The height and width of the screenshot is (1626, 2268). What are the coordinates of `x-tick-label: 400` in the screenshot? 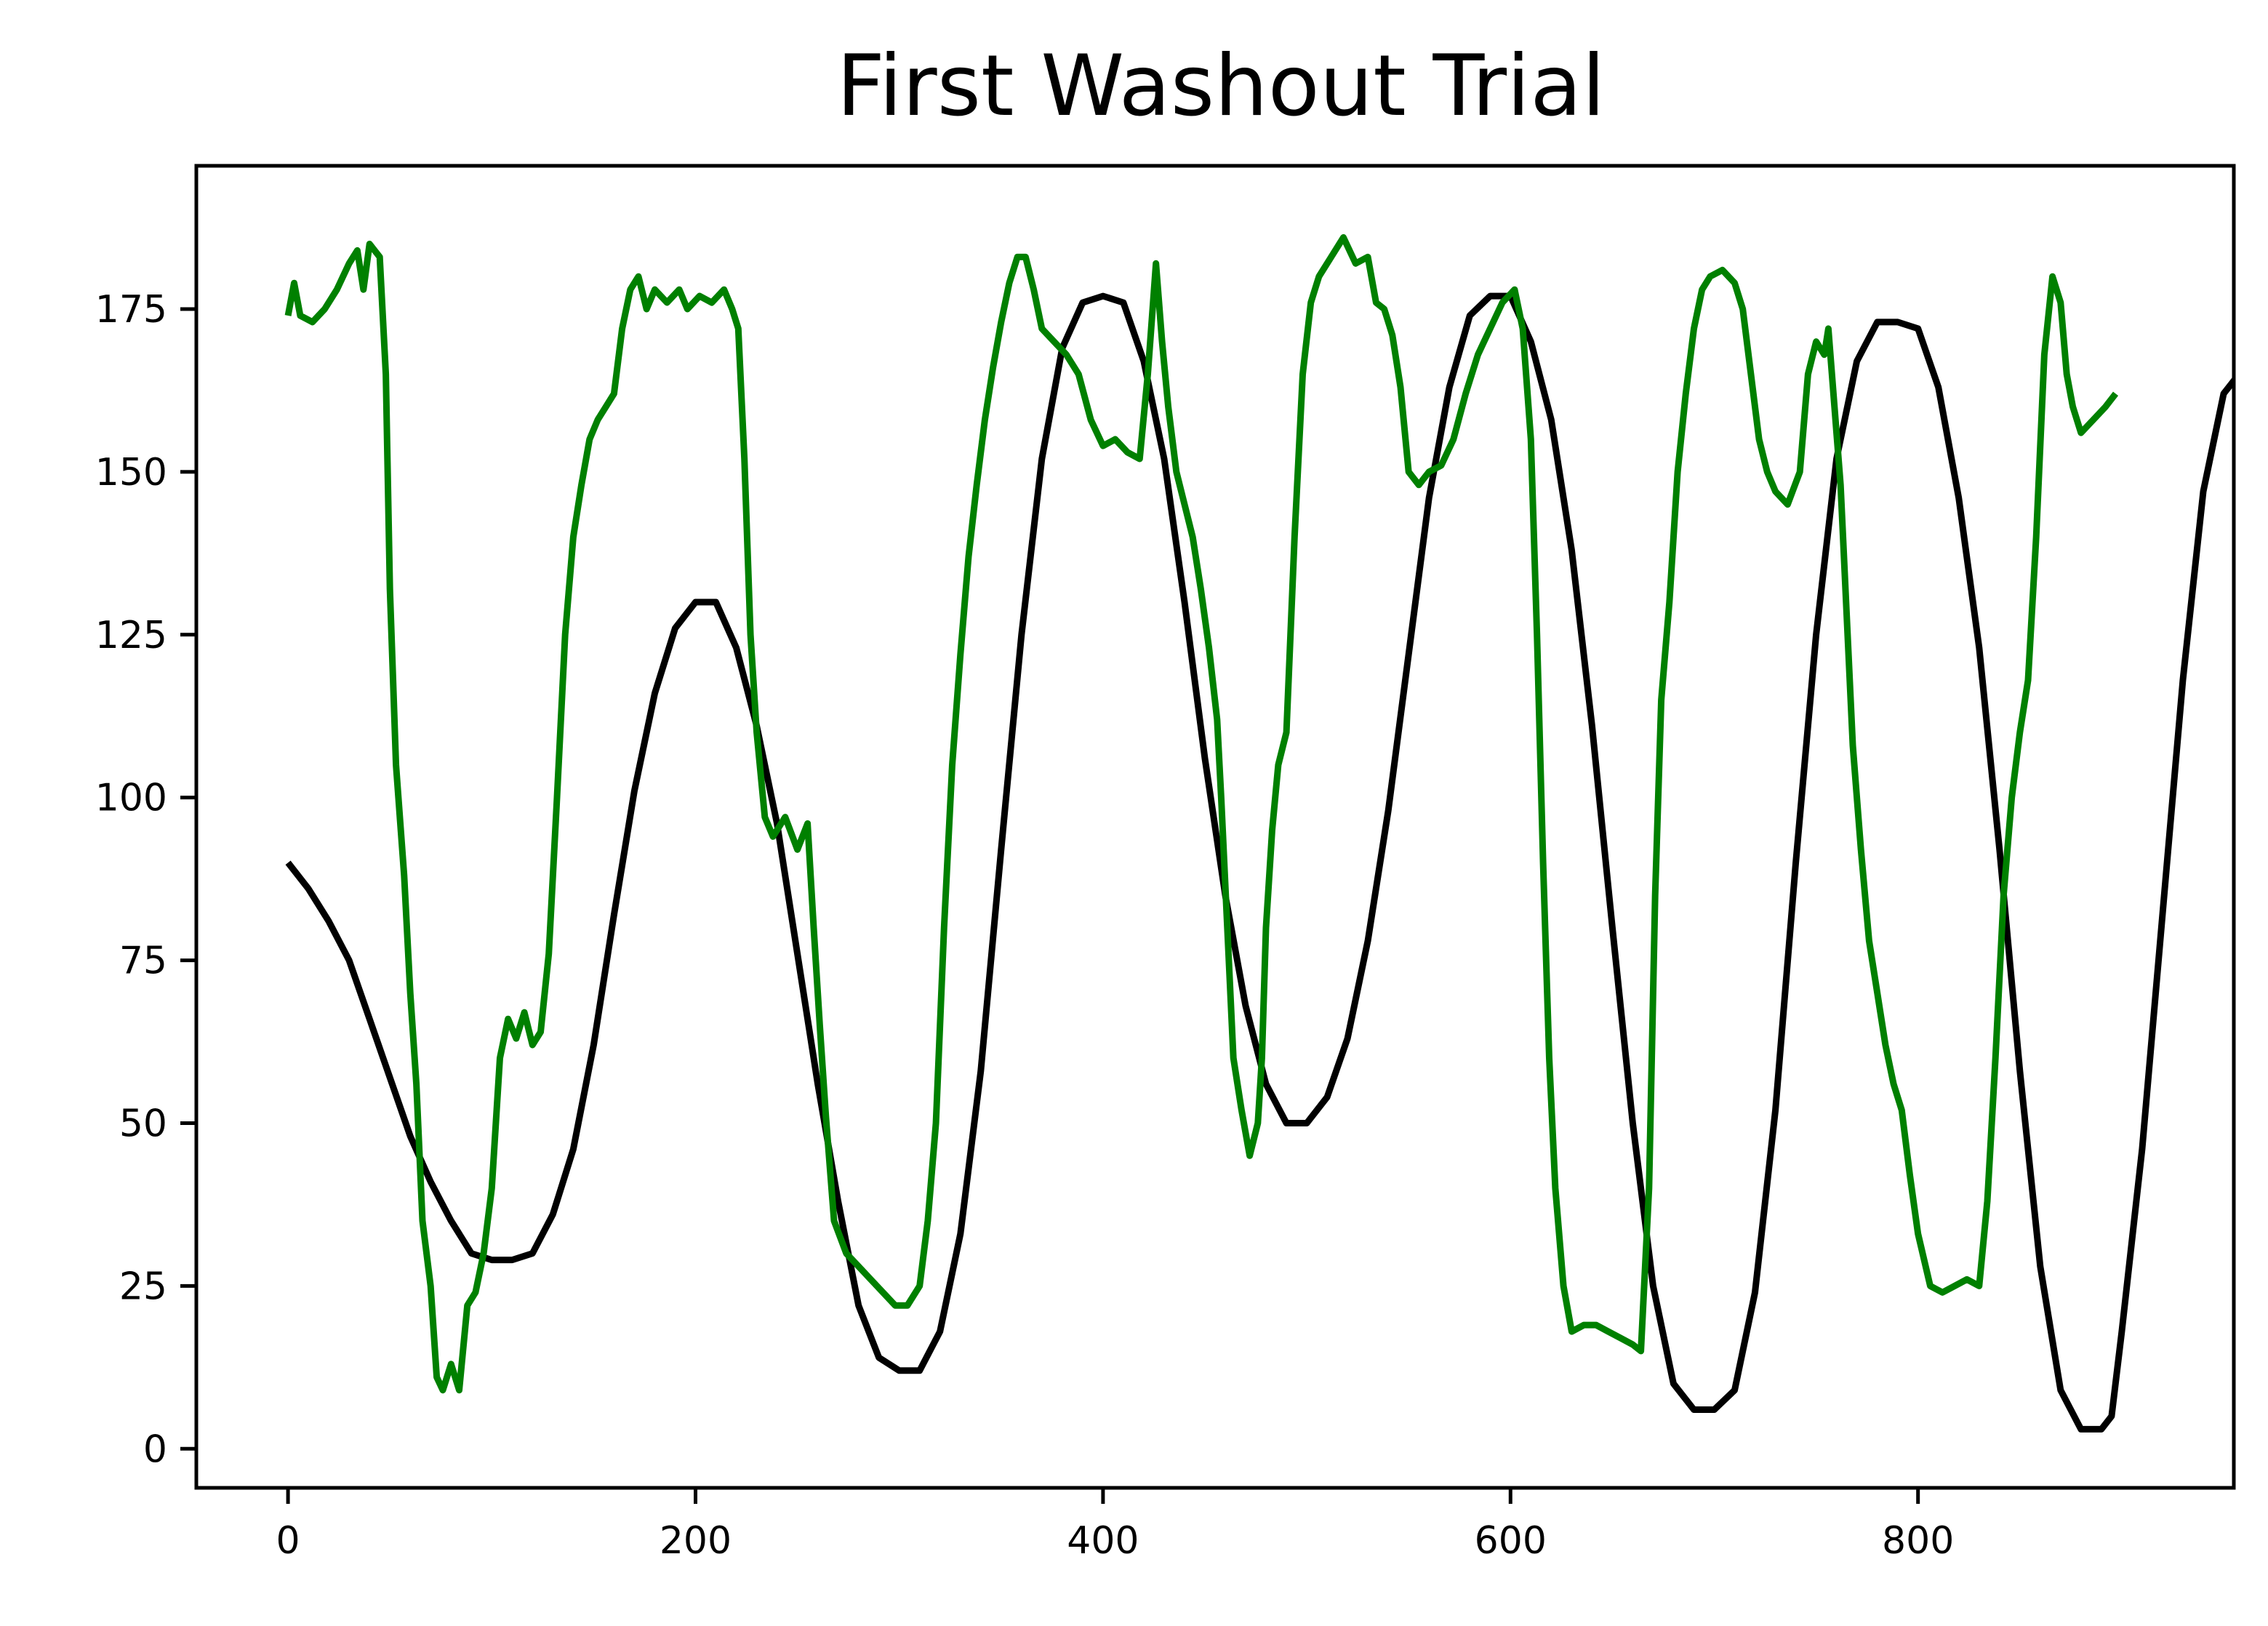 It's located at (1103, 1541).